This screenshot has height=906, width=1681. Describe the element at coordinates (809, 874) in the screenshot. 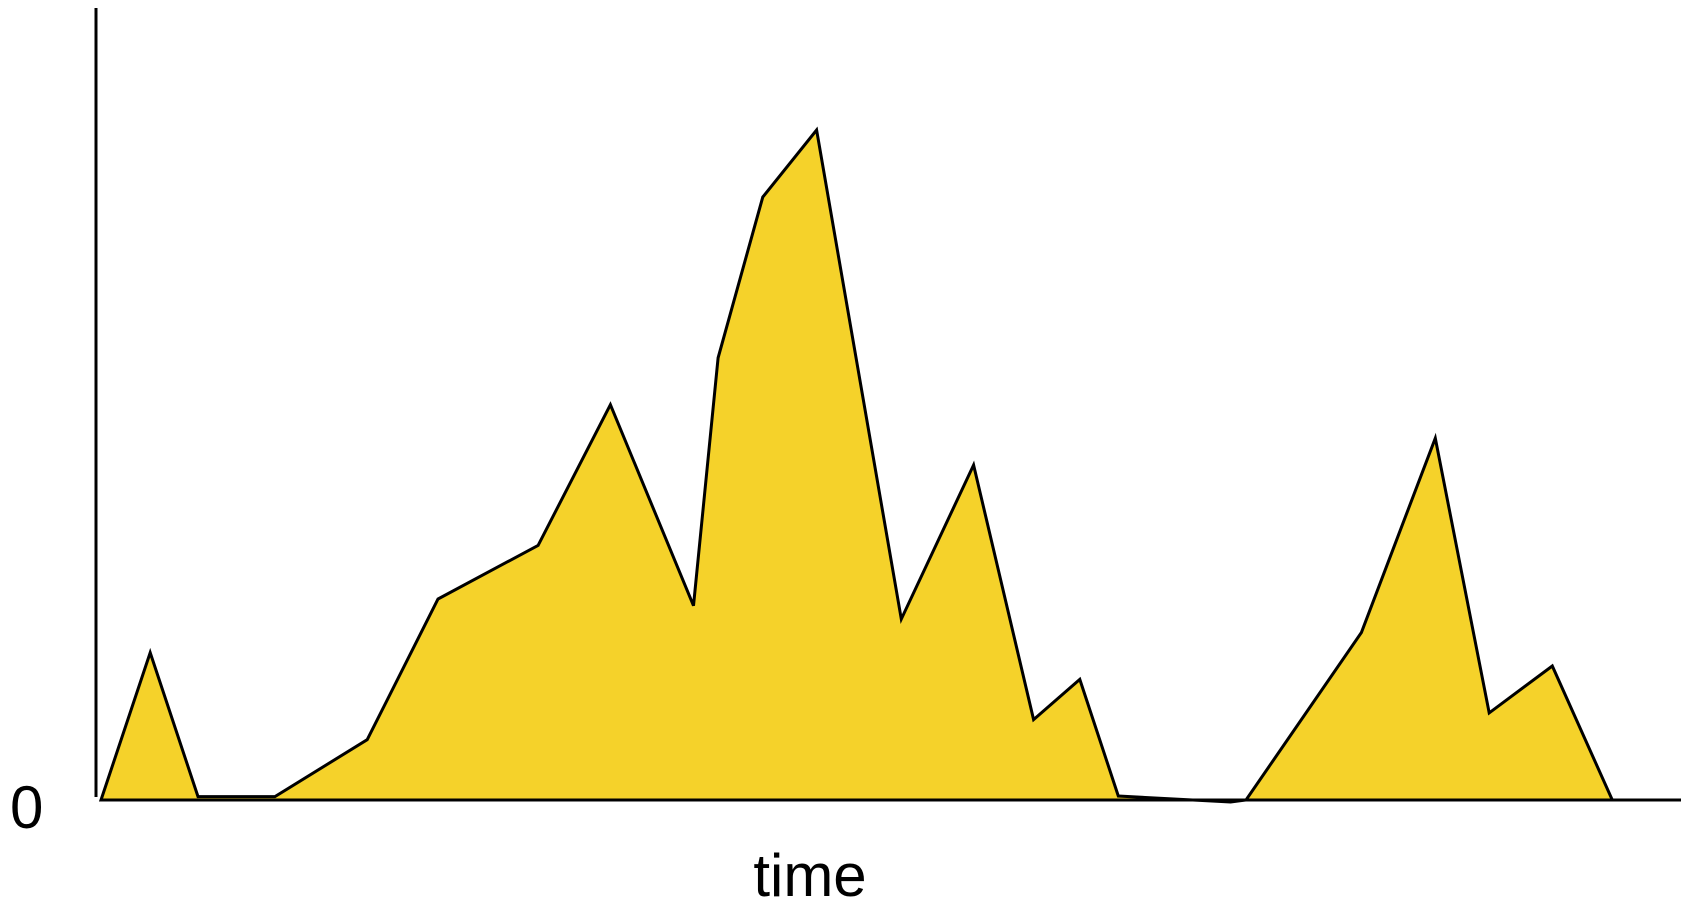

I see `x-axis-title: time` at that location.